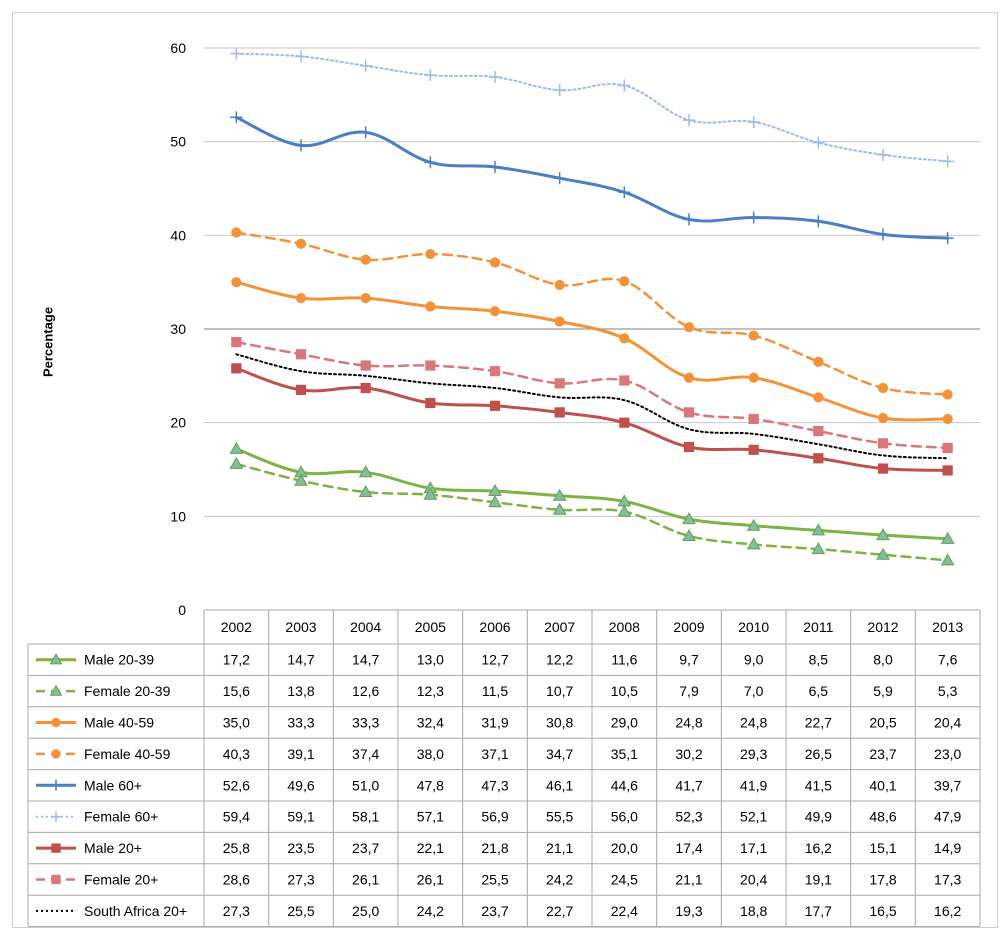 The image size is (1003, 931). What do you see at coordinates (365, 471) in the screenshot?
I see `point-male-20-39-2004` at bounding box center [365, 471].